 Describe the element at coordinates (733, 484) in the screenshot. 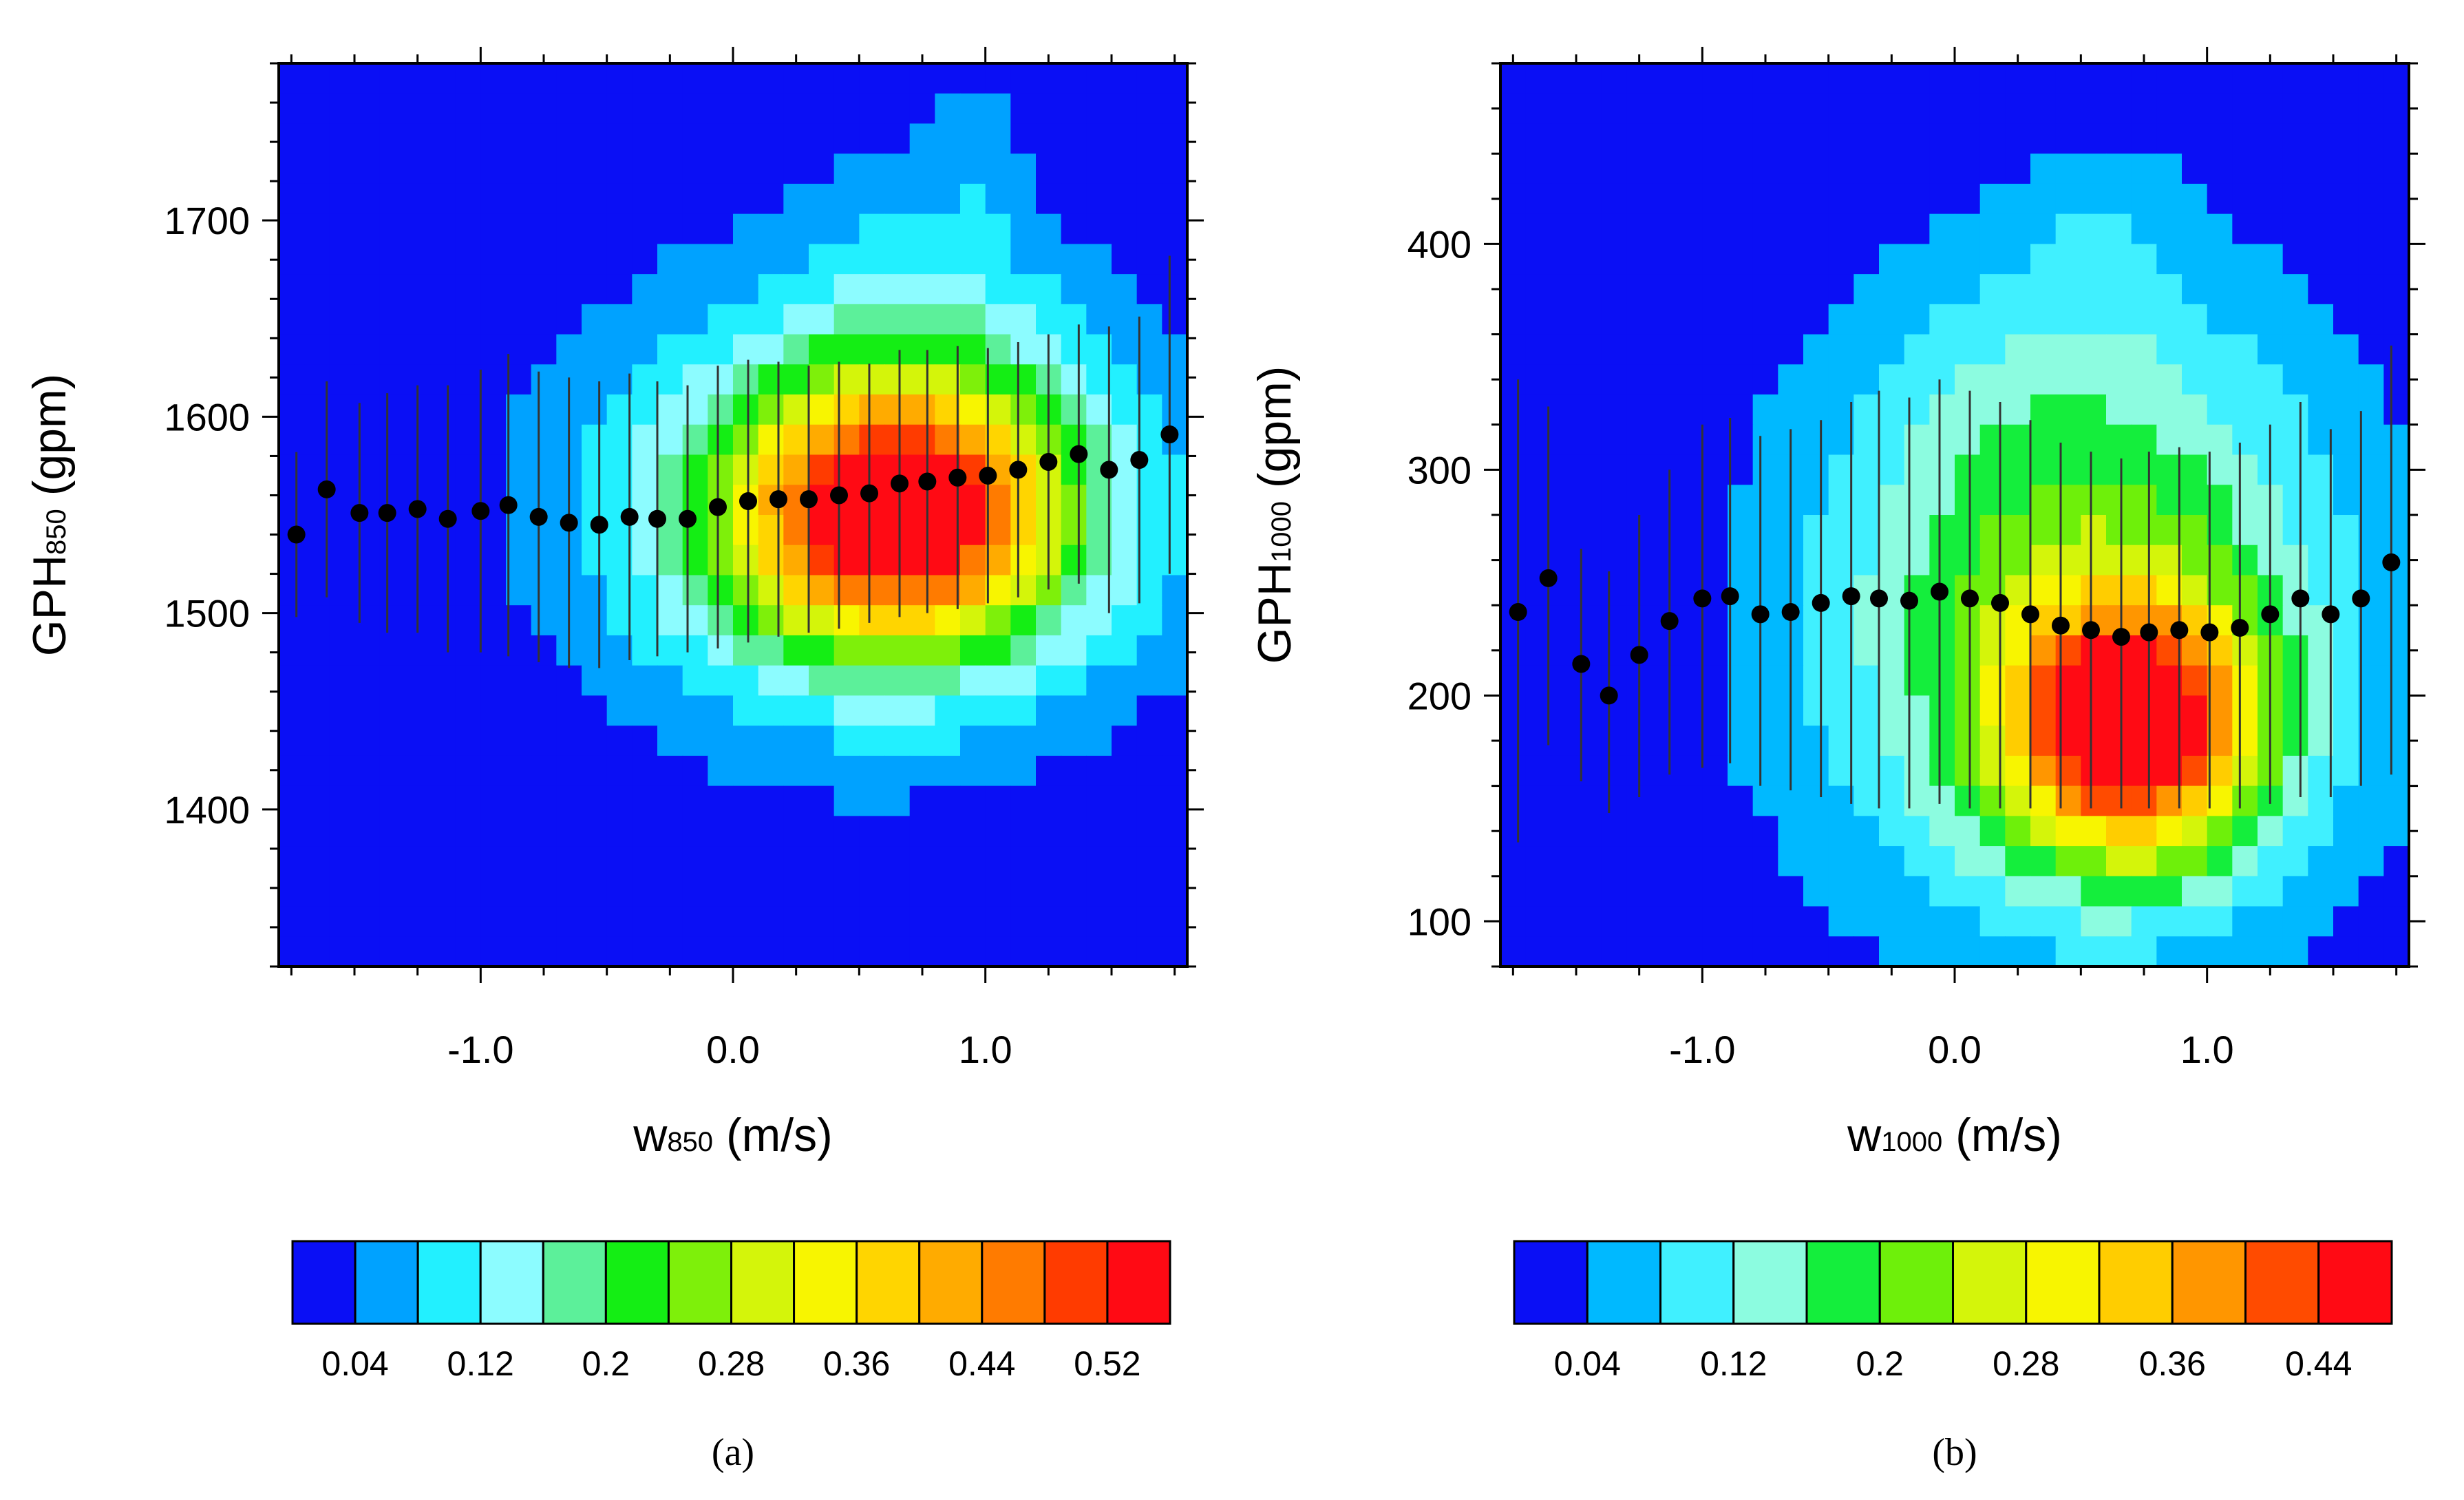

I see `mean-points-a` at that location.